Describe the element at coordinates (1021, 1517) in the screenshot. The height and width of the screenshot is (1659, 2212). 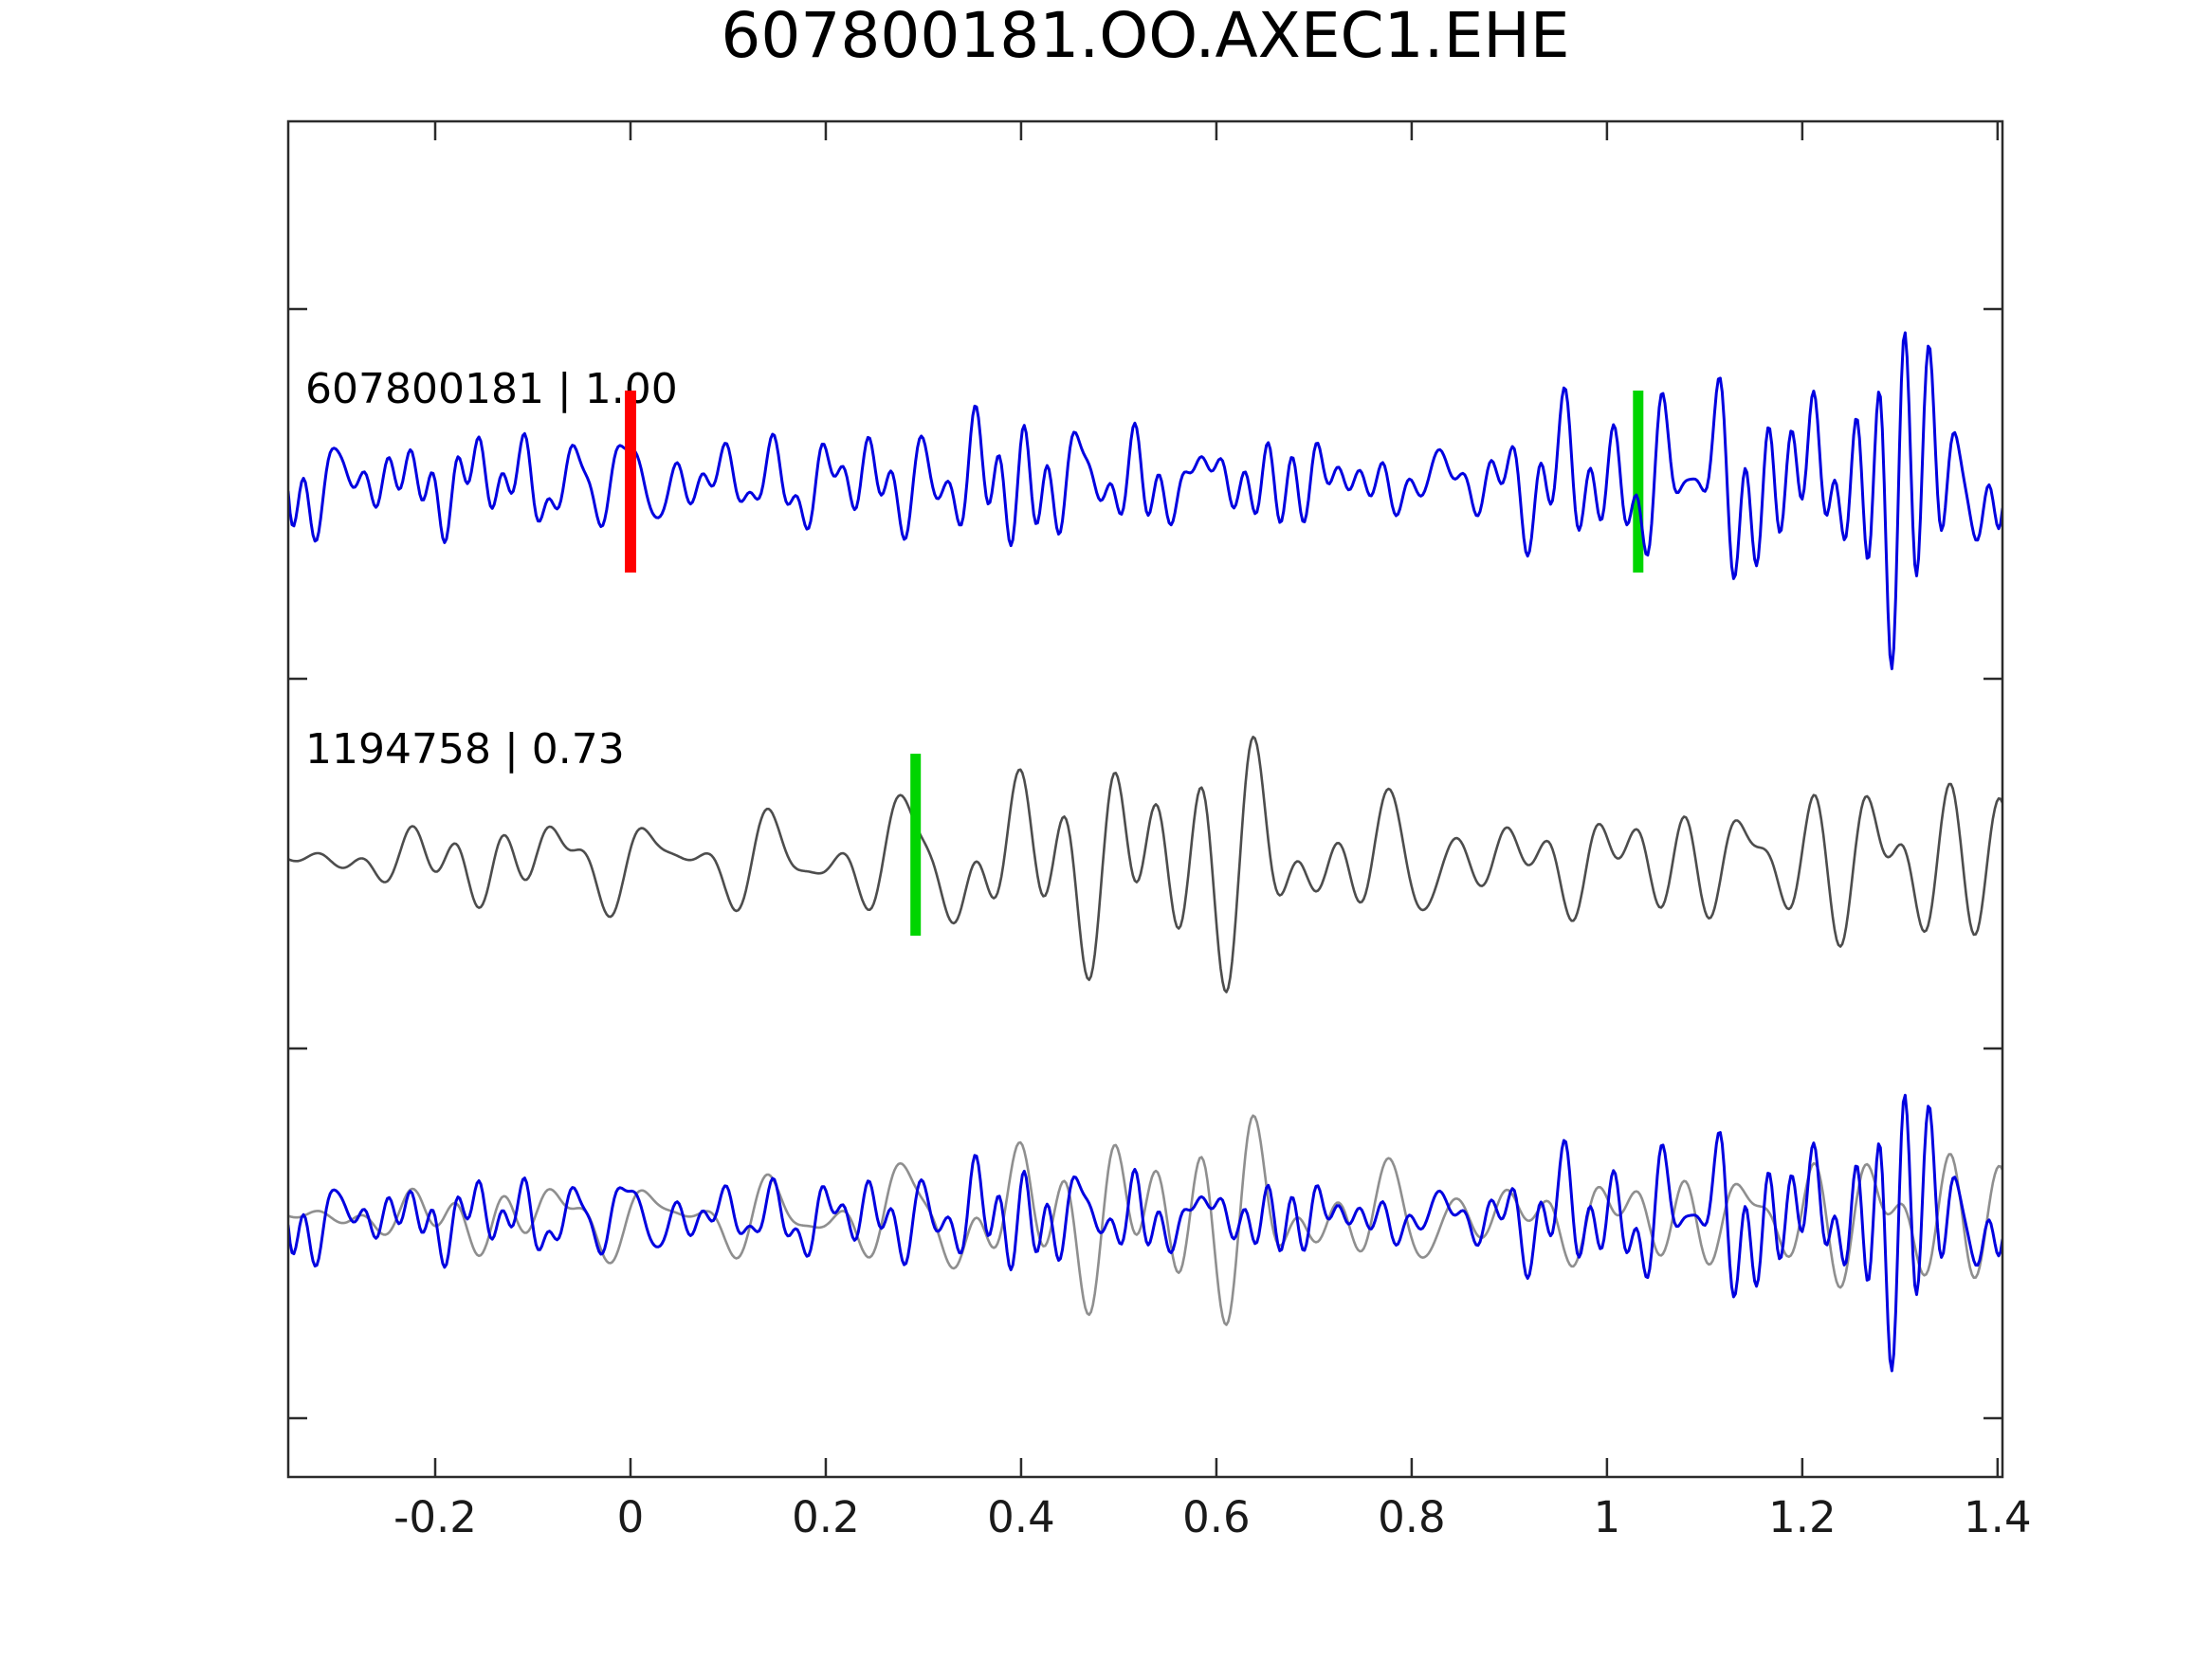
I see `x-tick-label: 0.4` at that location.